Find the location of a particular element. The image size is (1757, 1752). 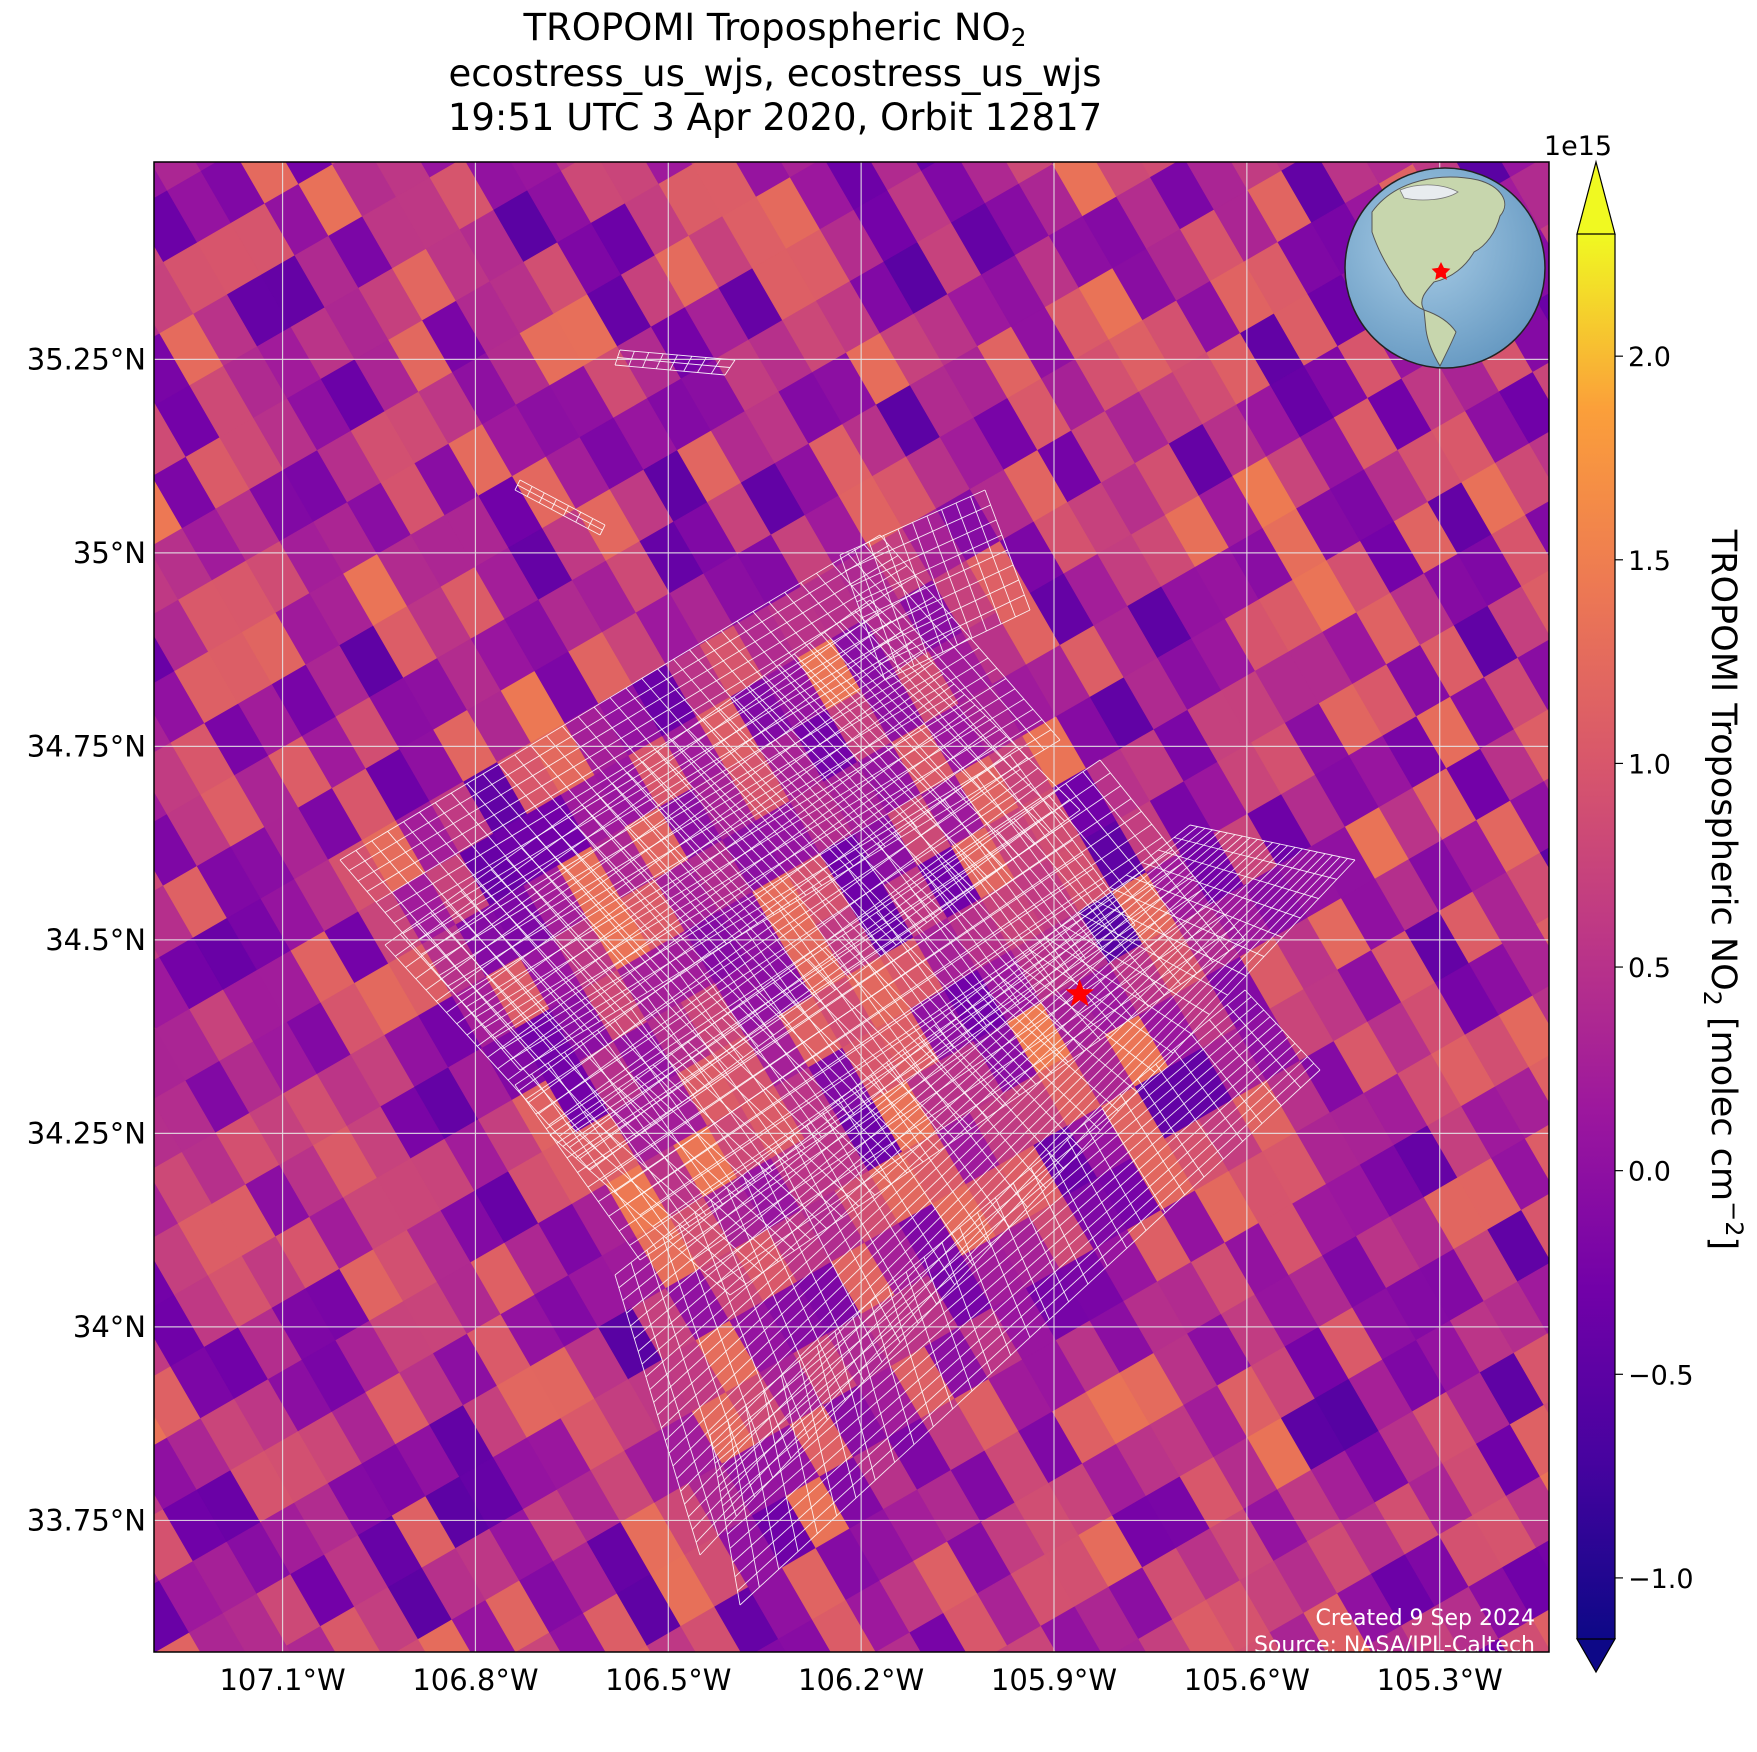

colorbar-tick-label: −0.5 is located at coordinates (1661, 1375).